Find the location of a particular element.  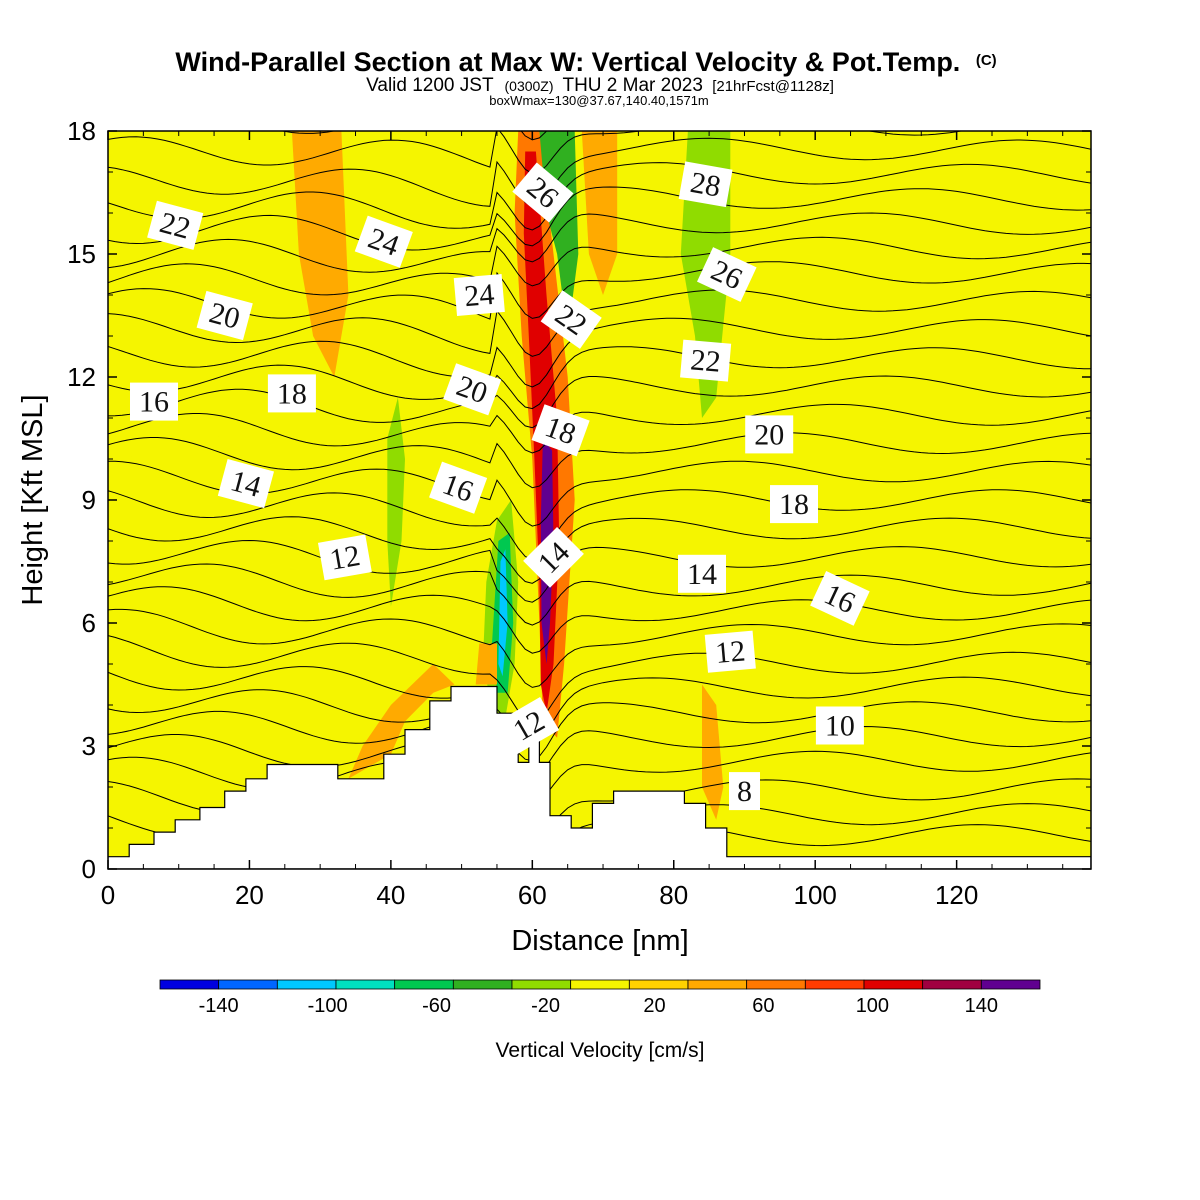

contour-label-21: 12 is located at coordinates (730, 651).